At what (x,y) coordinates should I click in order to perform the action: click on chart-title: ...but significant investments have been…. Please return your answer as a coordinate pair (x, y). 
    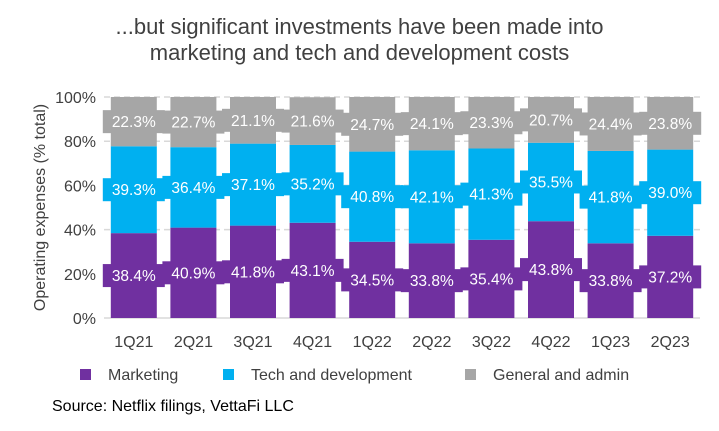
    Looking at the image, I should click on (359, 40).